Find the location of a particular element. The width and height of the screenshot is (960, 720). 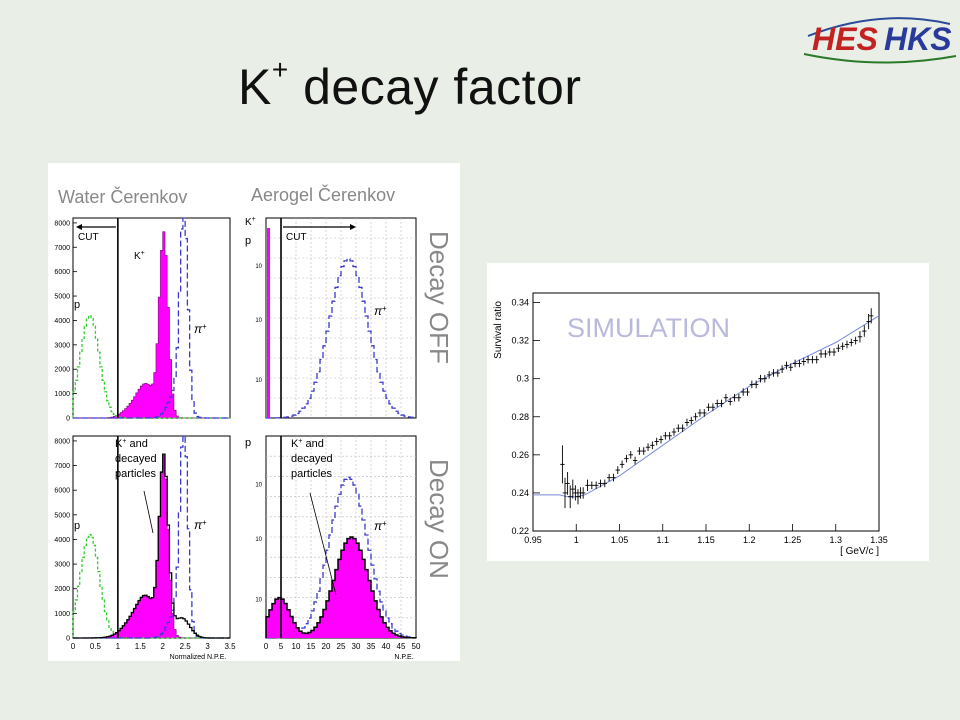

water-cut-label: CUT is located at coordinates (88, 237).